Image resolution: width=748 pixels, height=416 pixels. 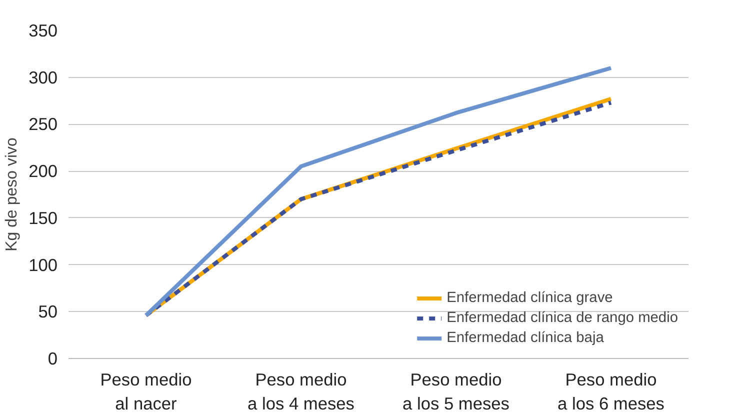 What do you see at coordinates (43, 171) in the screenshot?
I see `y-tick-label: 200` at bounding box center [43, 171].